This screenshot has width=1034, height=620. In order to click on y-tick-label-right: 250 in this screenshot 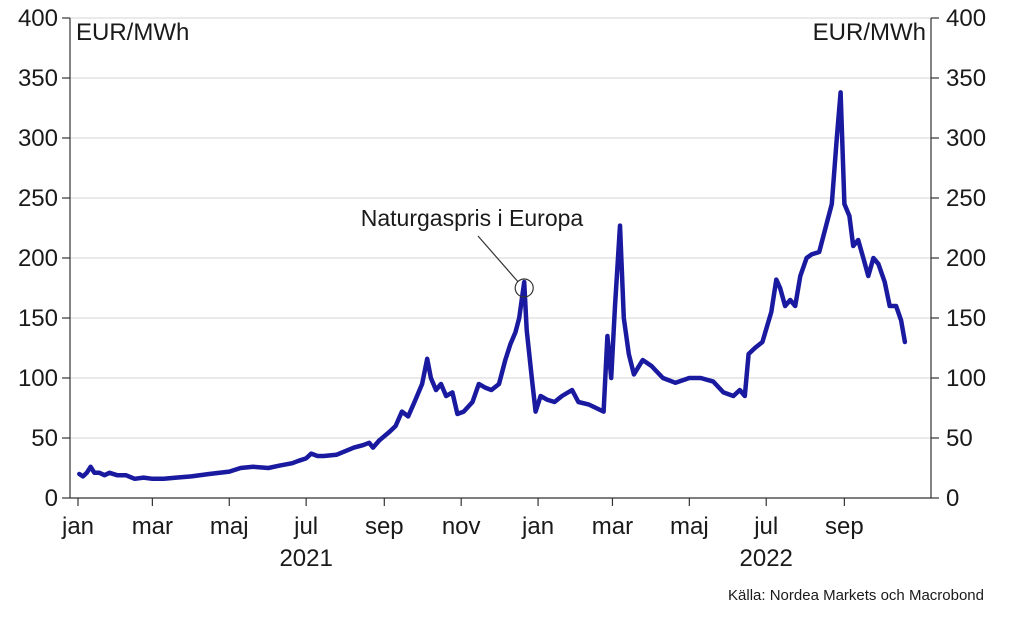, I will do `click(966, 198)`.